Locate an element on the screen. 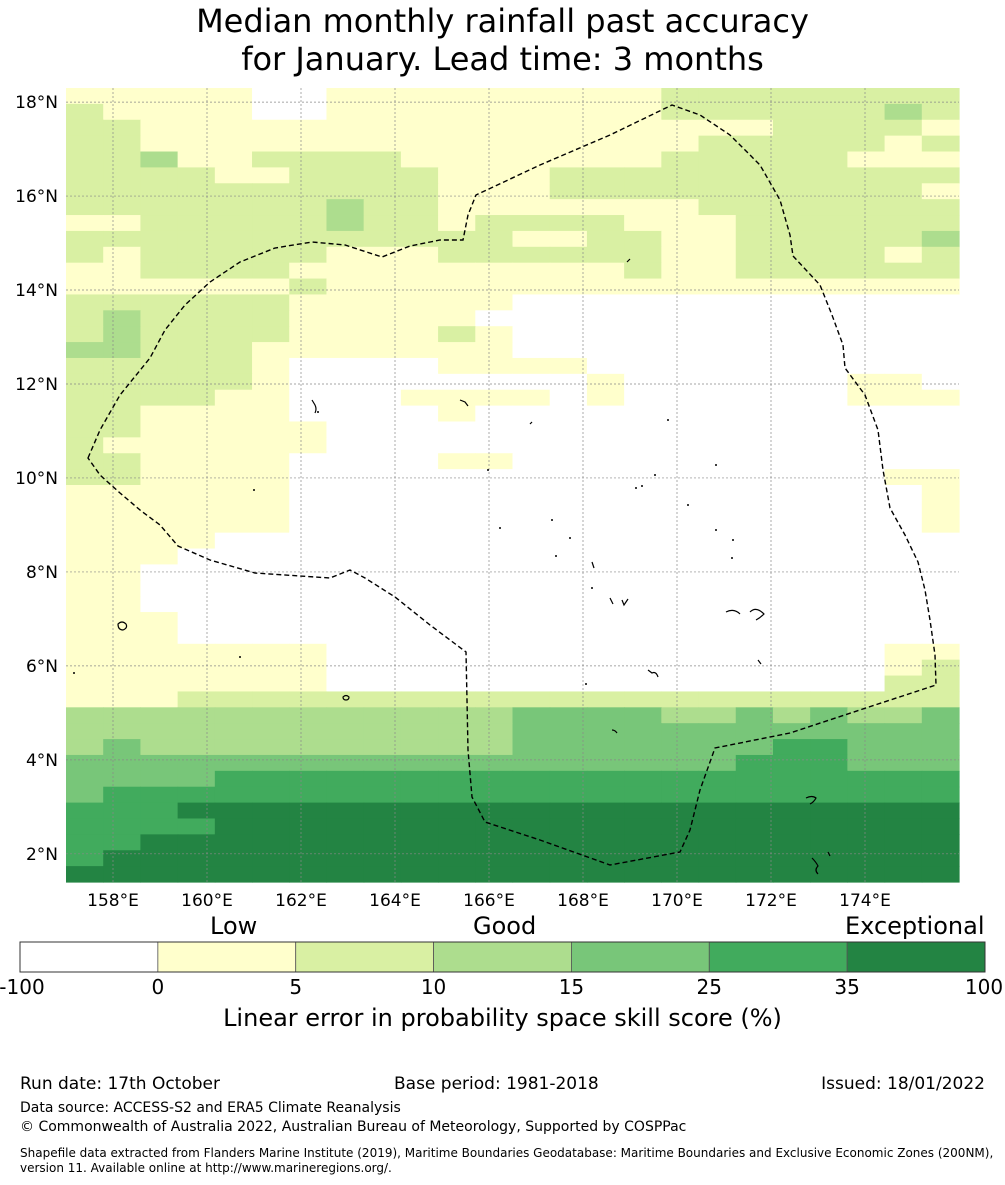 The width and height of the screenshot is (1005, 1185). colorbar-label-exceptional: Exceptional is located at coordinates (915, 926).